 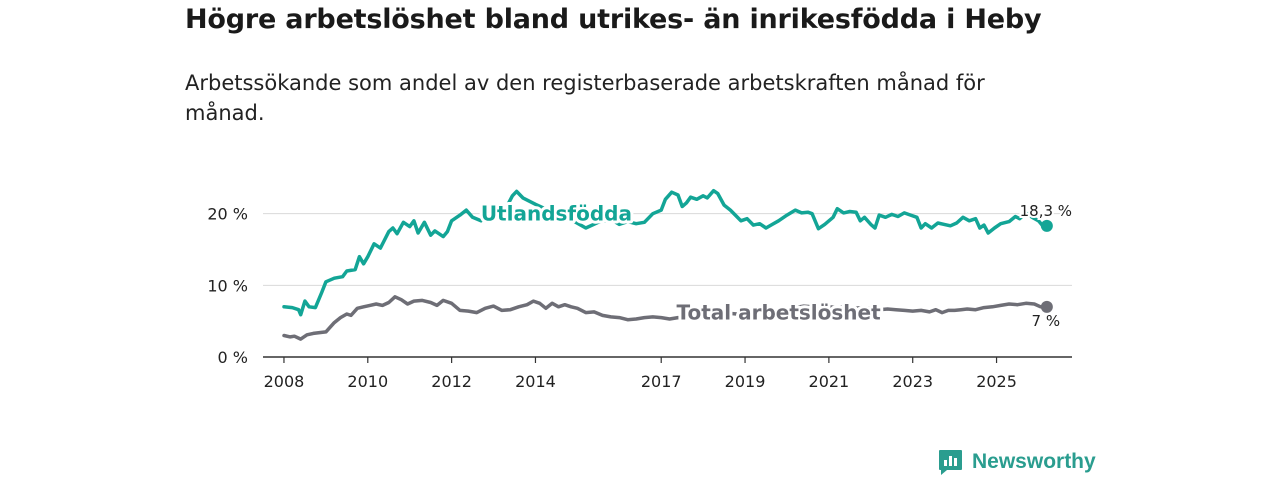 I want to click on y-tick-label: 10 %, so click(x=227, y=285).